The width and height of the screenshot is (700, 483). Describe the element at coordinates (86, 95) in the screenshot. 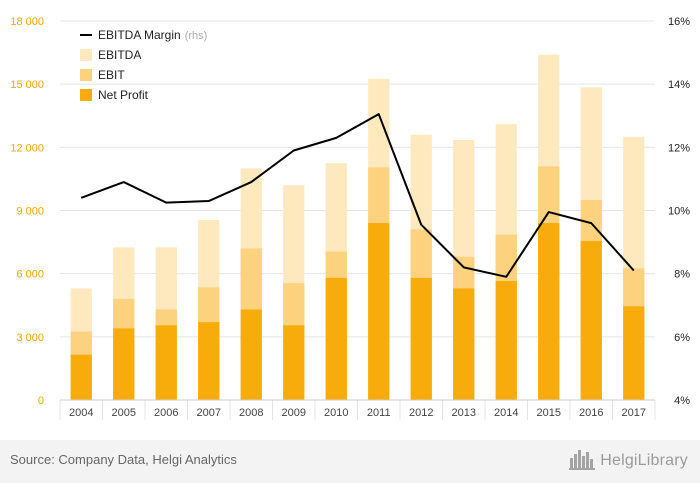

I see `legend-swatch-net-profit` at that location.